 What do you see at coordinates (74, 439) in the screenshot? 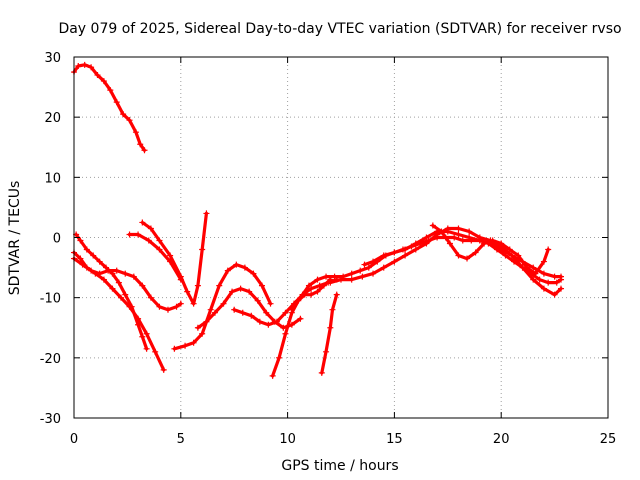
I see `x-tick-label: 0` at bounding box center [74, 439].